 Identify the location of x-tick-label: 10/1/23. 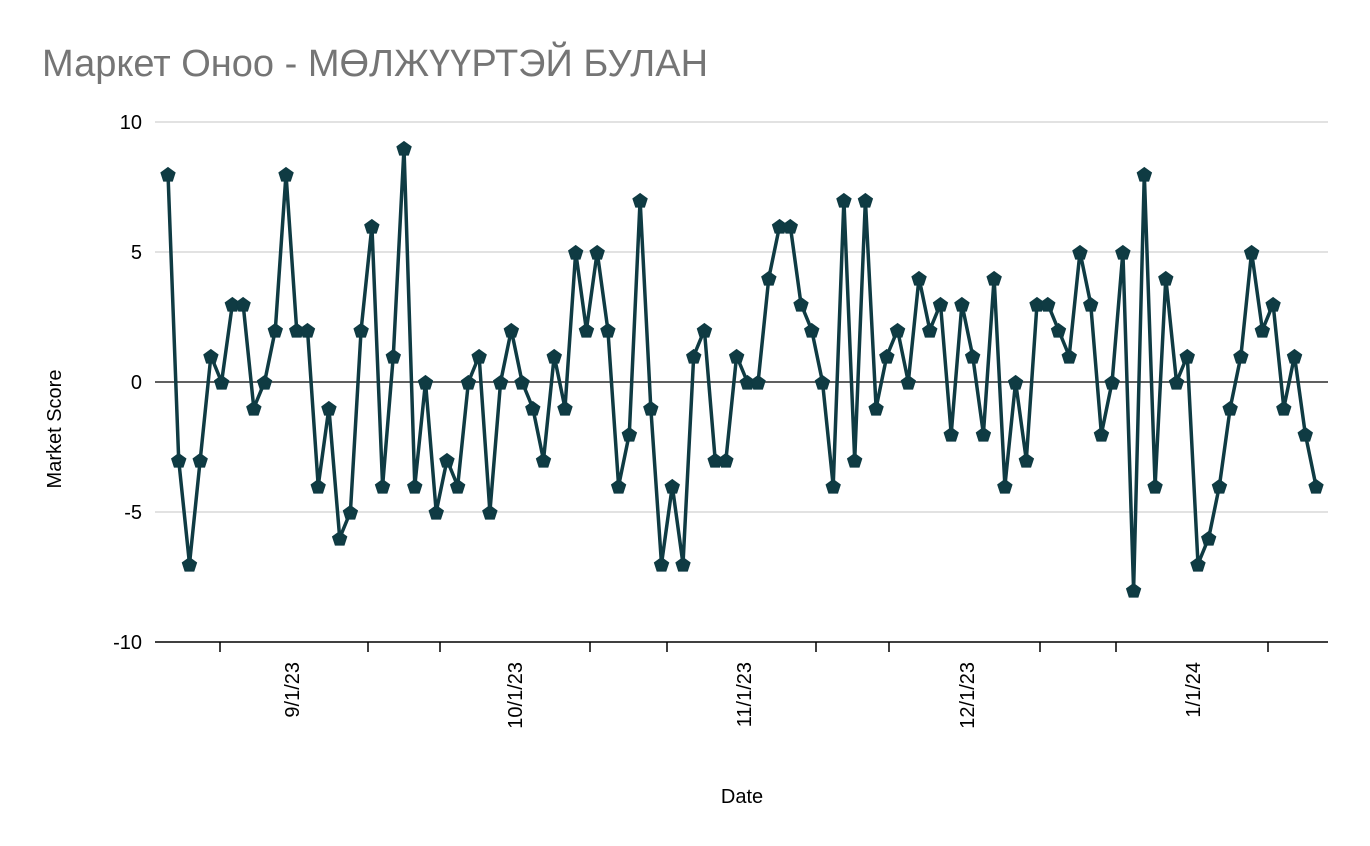
(516, 695).